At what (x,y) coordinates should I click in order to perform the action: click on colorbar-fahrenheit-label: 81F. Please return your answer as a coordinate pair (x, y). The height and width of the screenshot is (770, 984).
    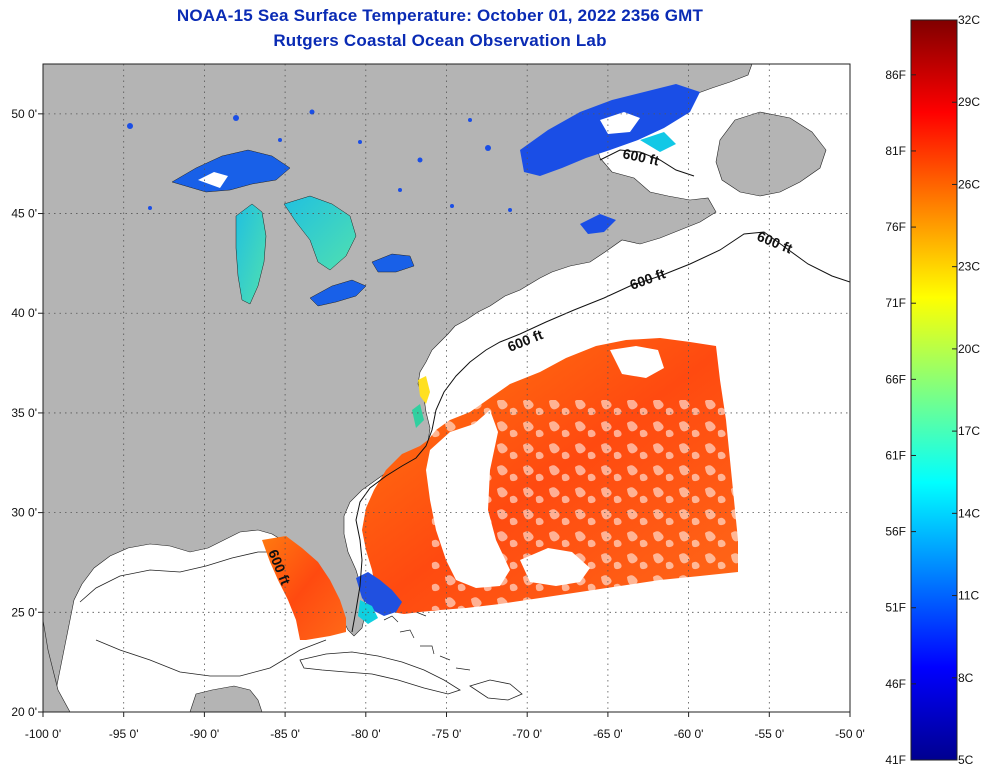
    Looking at the image, I should click on (895, 151).